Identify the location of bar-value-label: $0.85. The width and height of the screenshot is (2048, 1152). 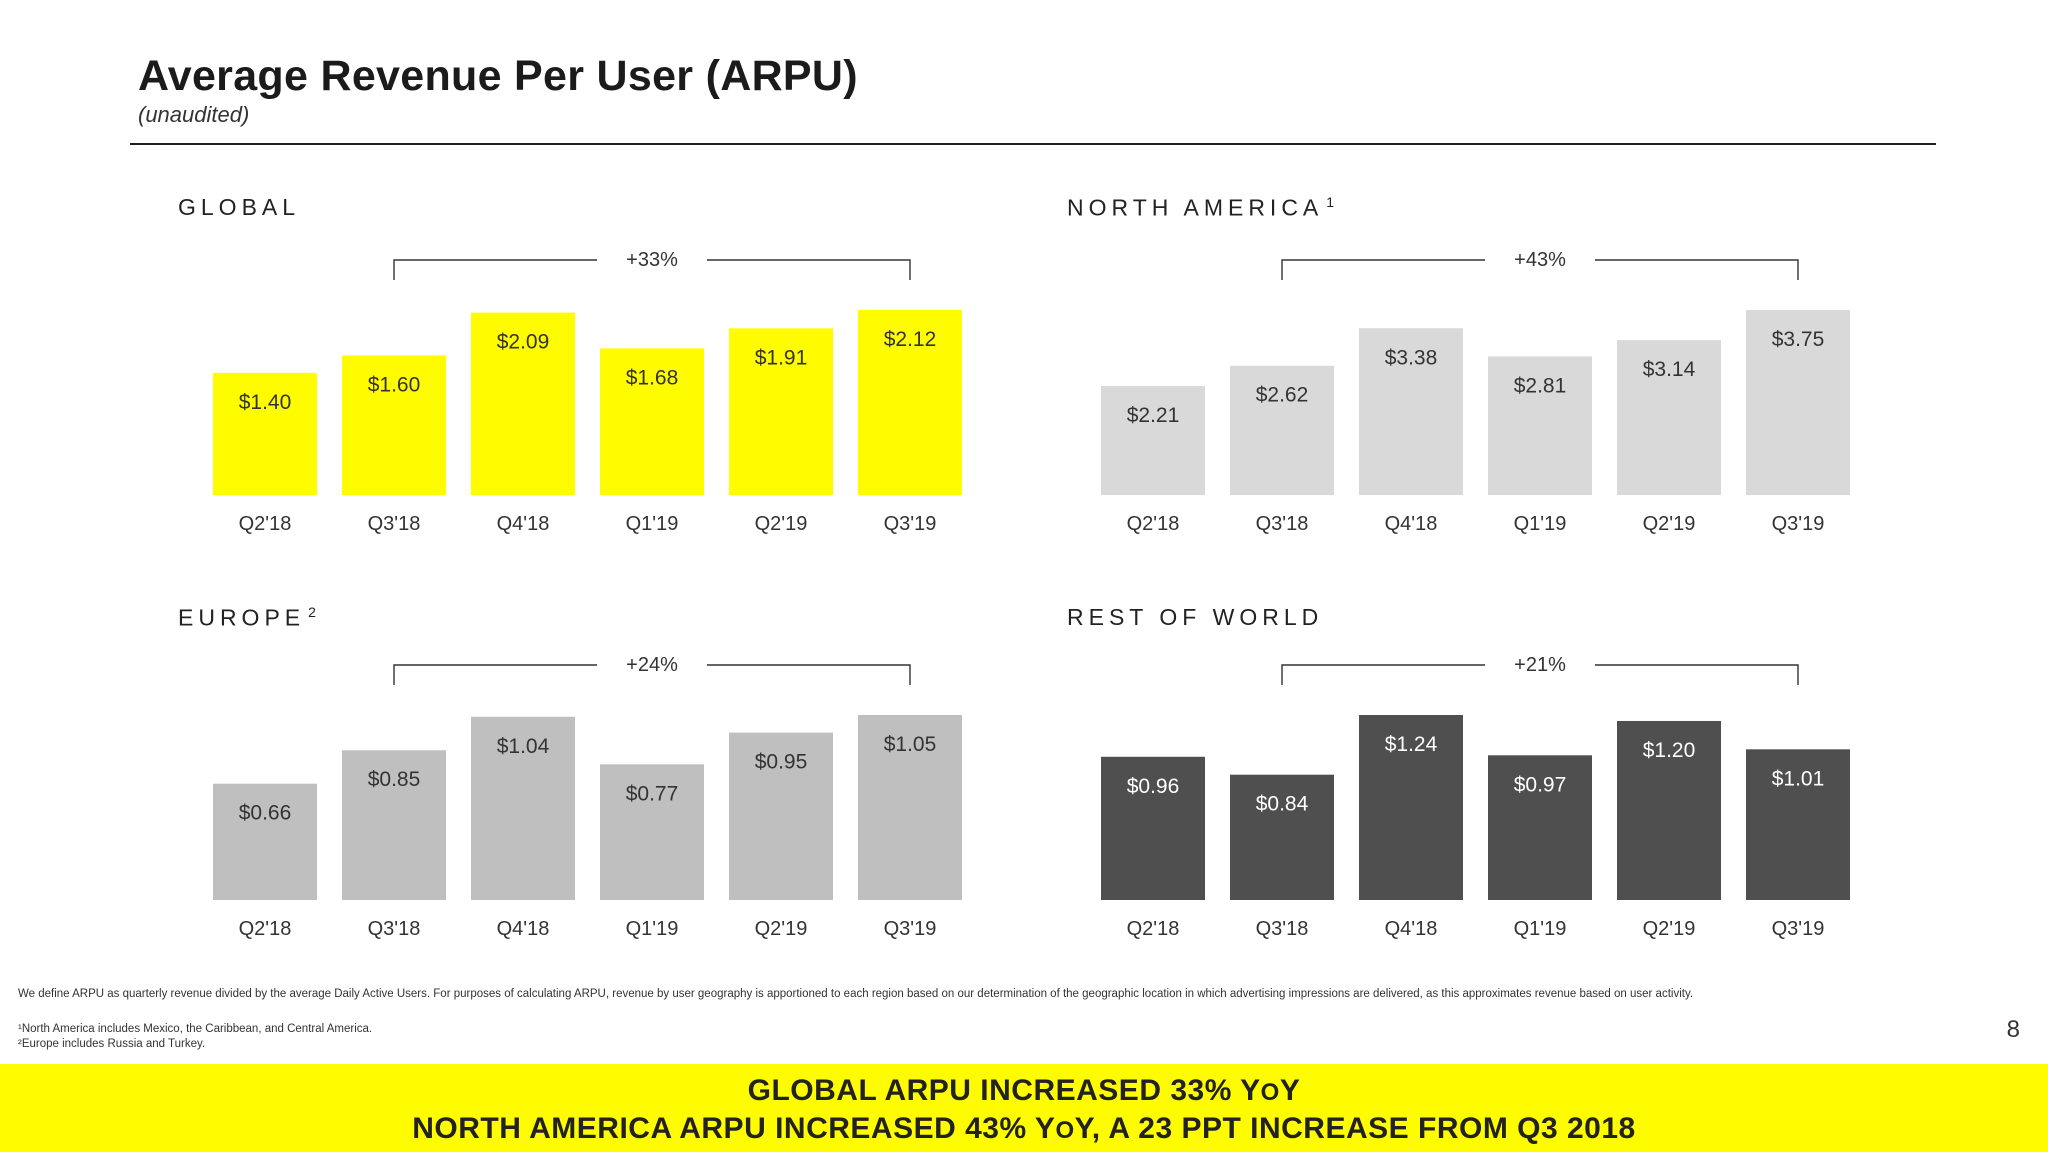
(394, 779).